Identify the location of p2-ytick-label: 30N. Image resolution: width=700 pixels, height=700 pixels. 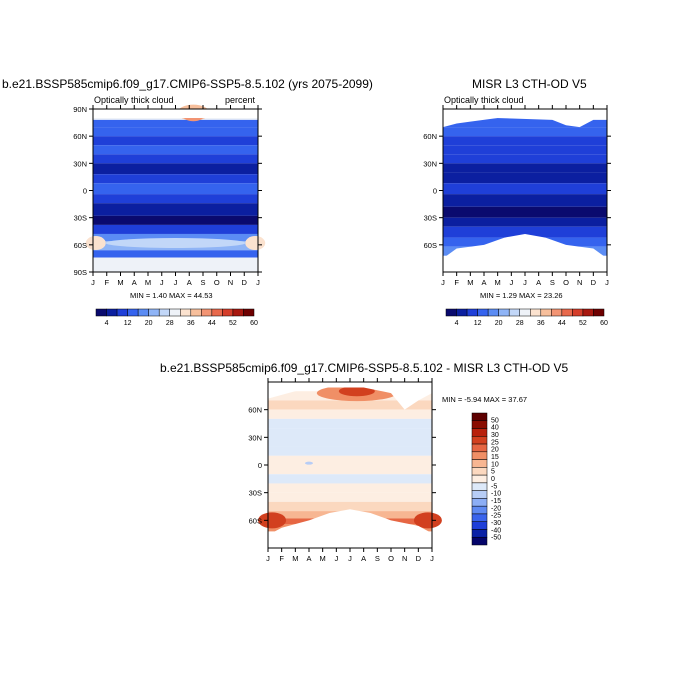
(430, 163).